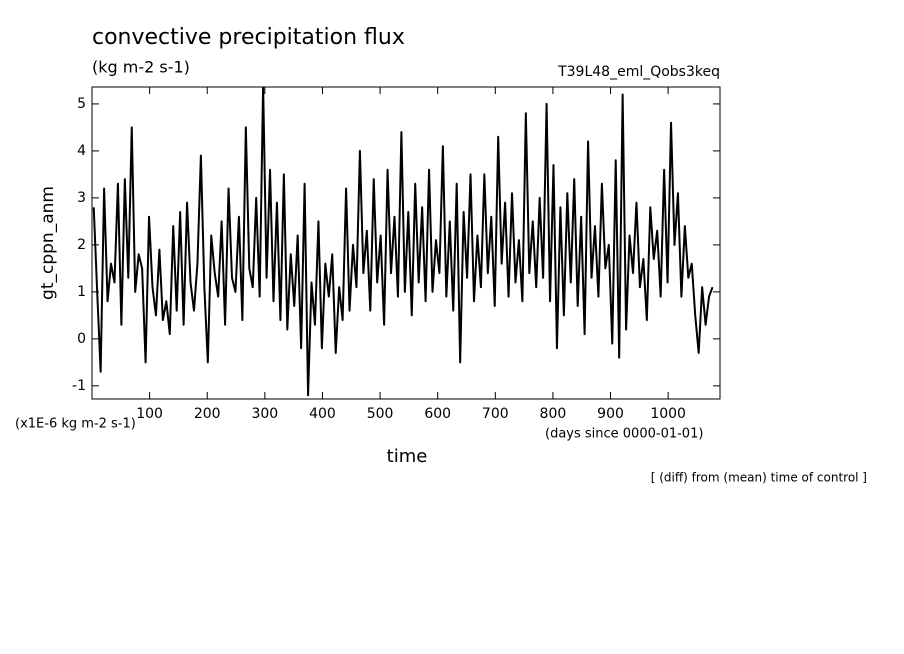  What do you see at coordinates (248, 37) in the screenshot?
I see `chart-title: convective precipitation flux` at bounding box center [248, 37].